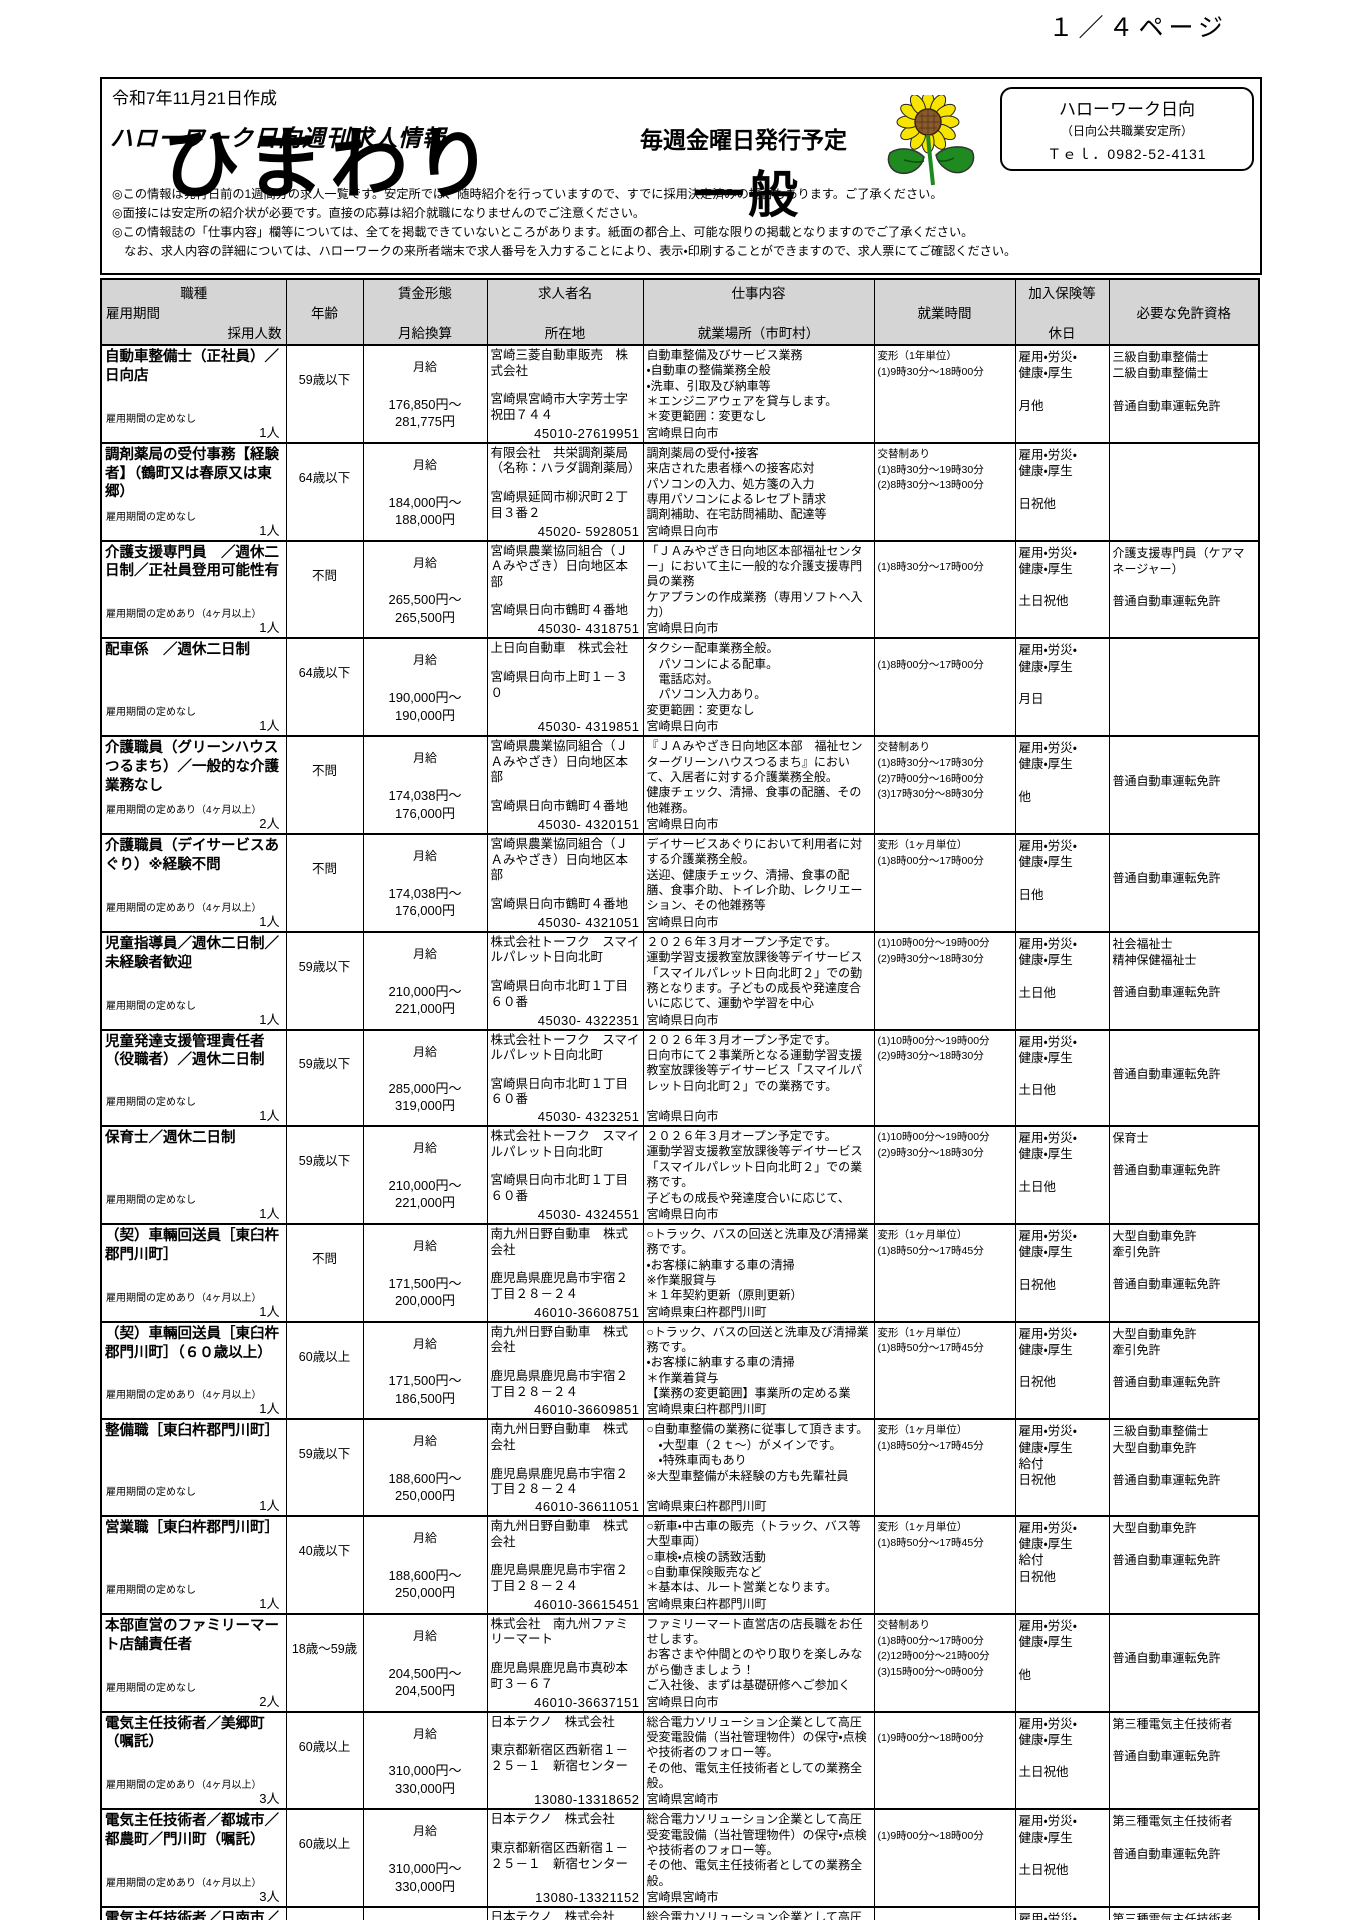 This screenshot has width=1358, height=1920. I want to click on occupation-cell: 児童指導員／週休二日制／未経験者歓迎 雇用期間の定めなし 1人, so click(193, 981).